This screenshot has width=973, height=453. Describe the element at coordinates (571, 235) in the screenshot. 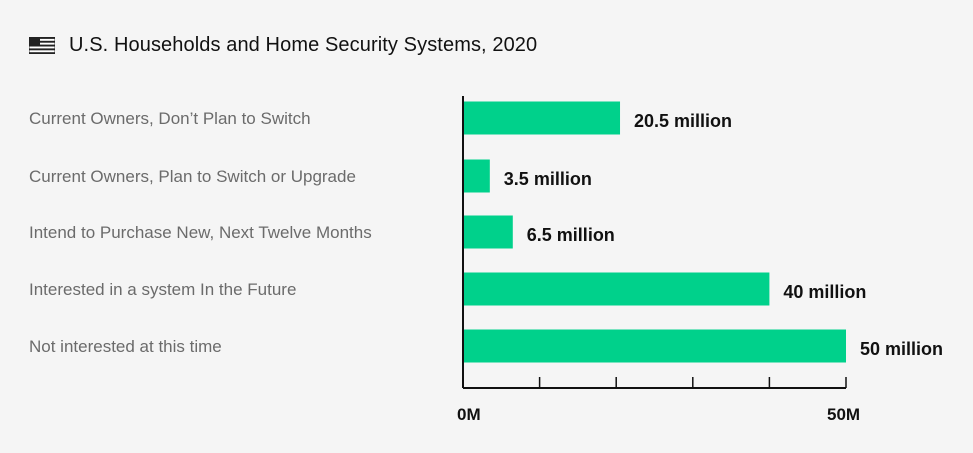

I see `data-label: 6.5 million` at that location.